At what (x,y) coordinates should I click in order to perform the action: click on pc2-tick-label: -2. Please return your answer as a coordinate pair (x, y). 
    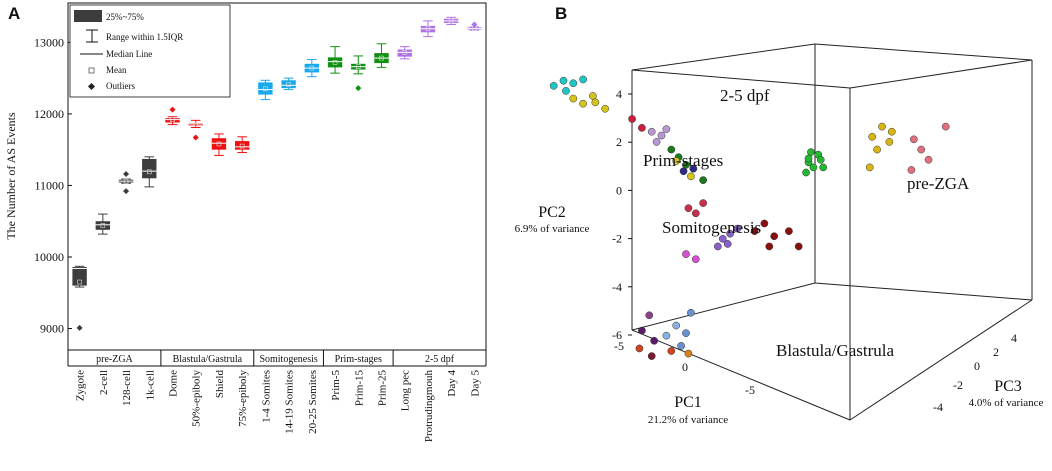
    Looking at the image, I should click on (617, 239).